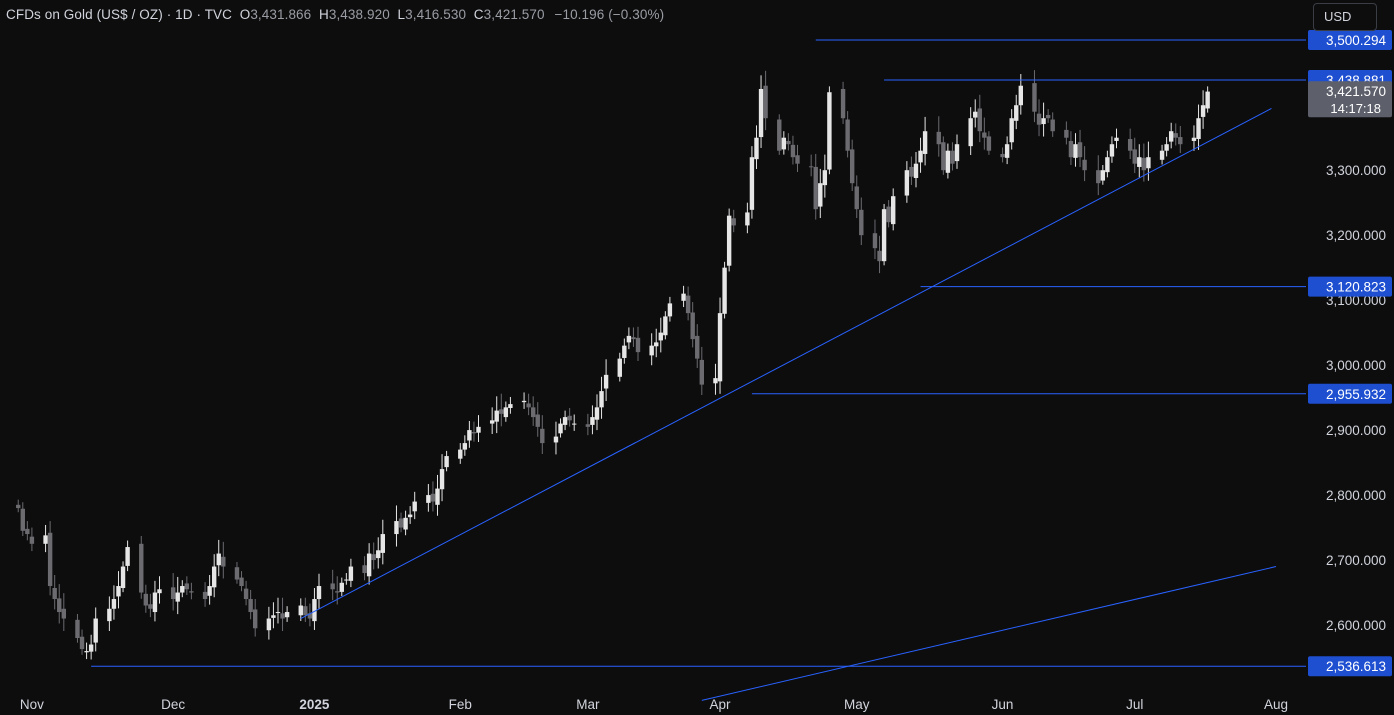 Image resolution: width=1394 pixels, height=715 pixels. I want to click on interval-label: 1D, so click(184, 14).